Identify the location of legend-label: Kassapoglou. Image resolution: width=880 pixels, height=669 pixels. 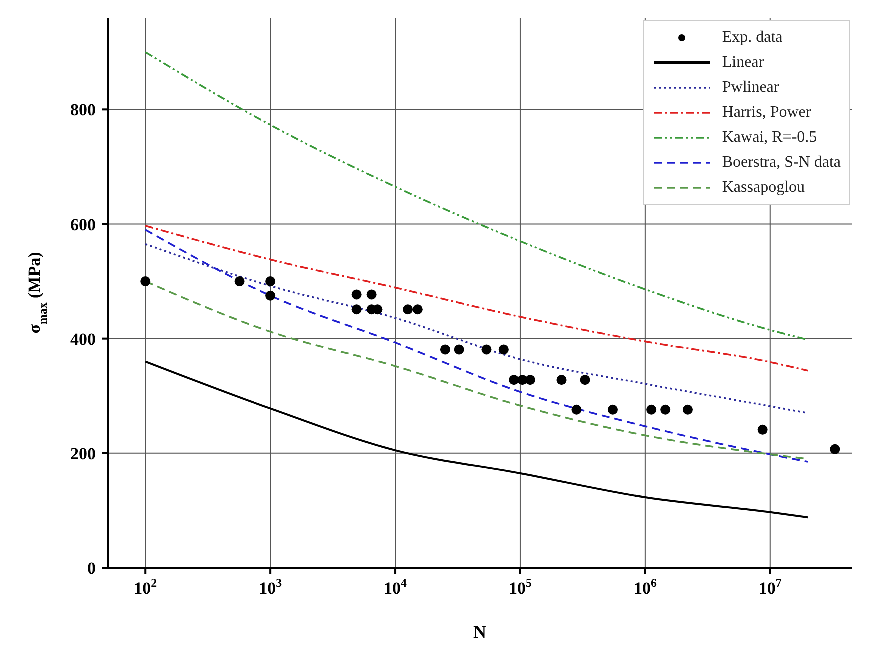
(764, 187).